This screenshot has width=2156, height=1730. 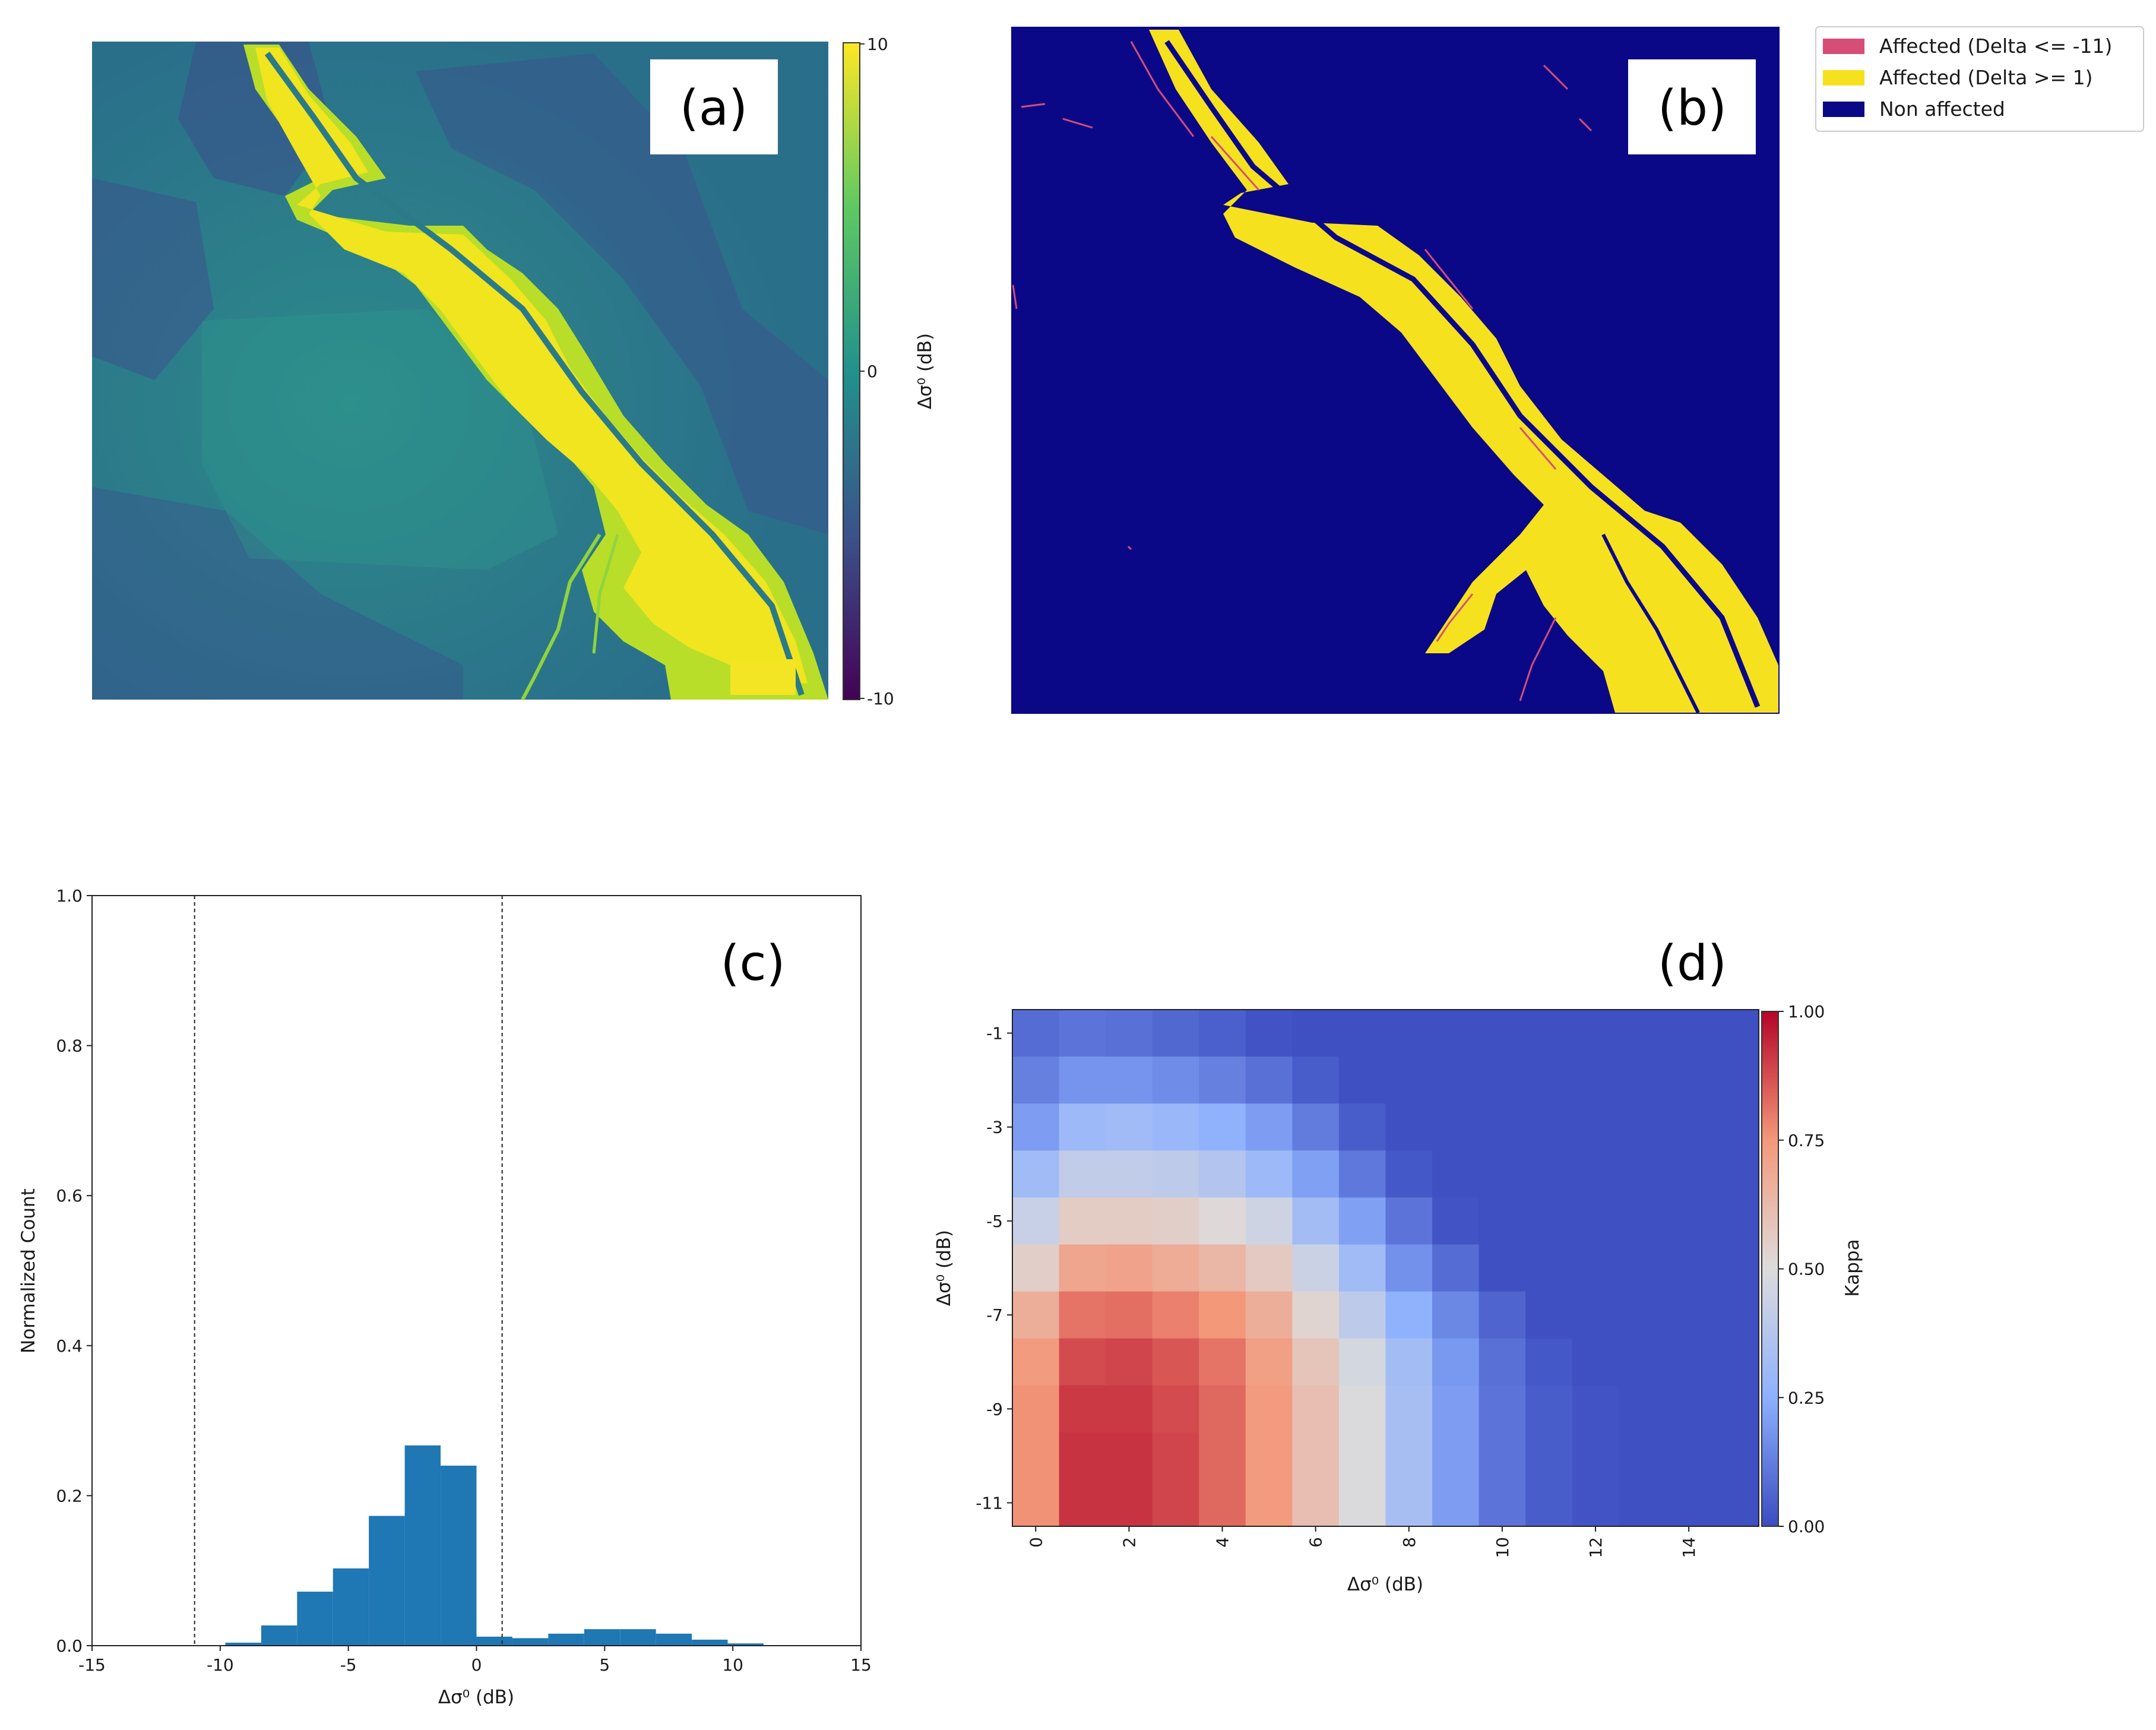 I want to click on panel-c-label: (c), so click(x=752, y=964).